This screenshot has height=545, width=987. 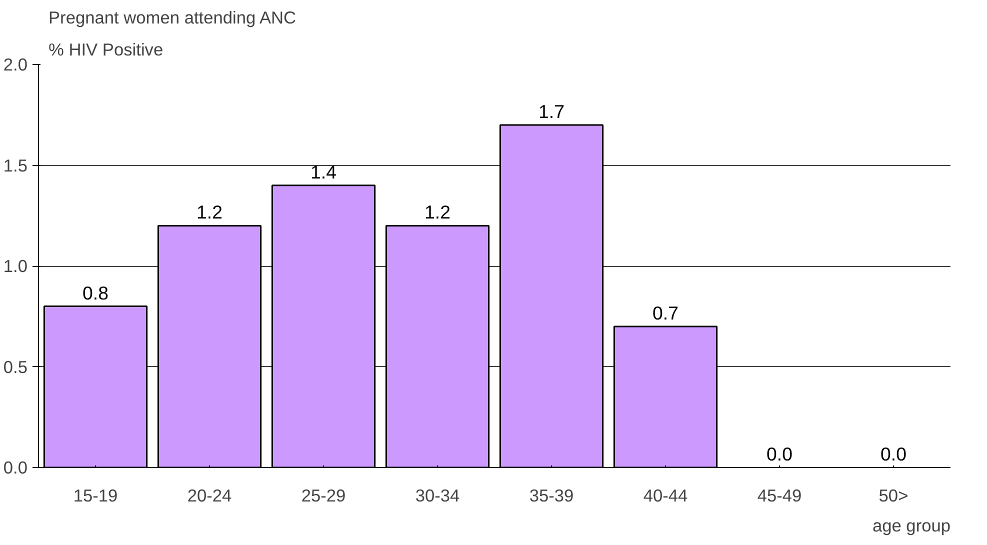 What do you see at coordinates (209, 496) in the screenshot?
I see `x-tick-label: 20-24` at bounding box center [209, 496].